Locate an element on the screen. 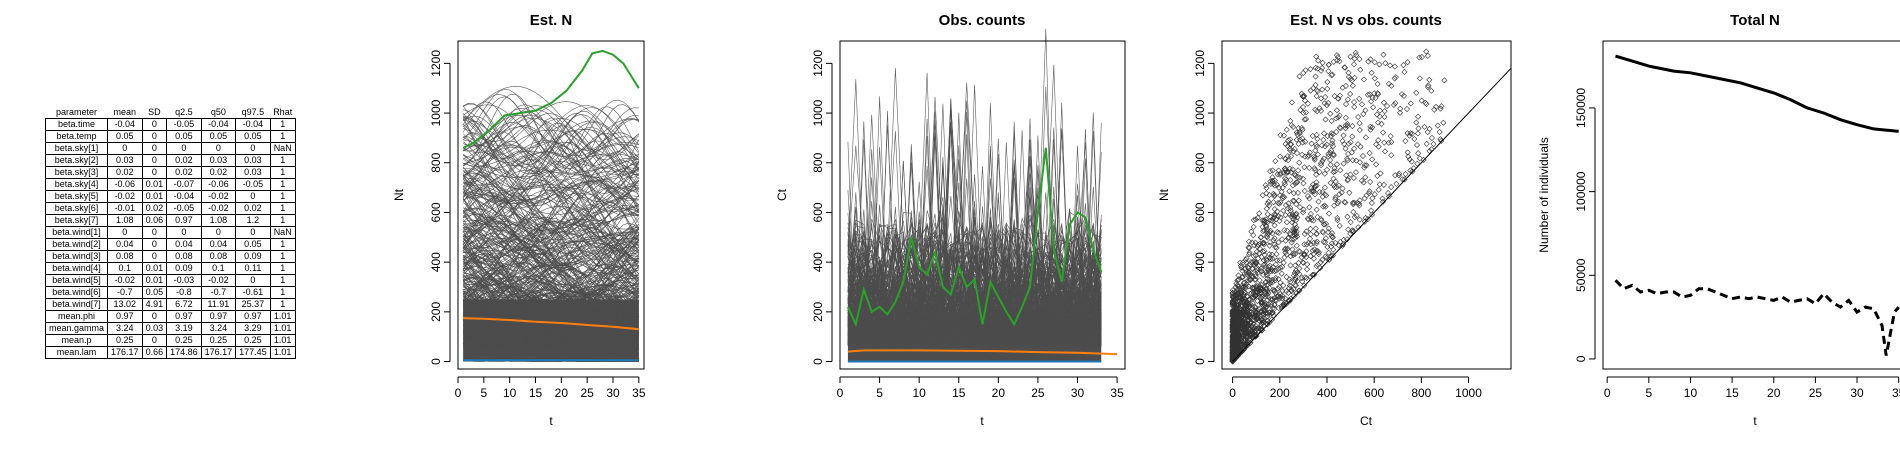 Image resolution: width=1900 pixels, height=450 pixels. column-header: mean is located at coordinates (125, 112).